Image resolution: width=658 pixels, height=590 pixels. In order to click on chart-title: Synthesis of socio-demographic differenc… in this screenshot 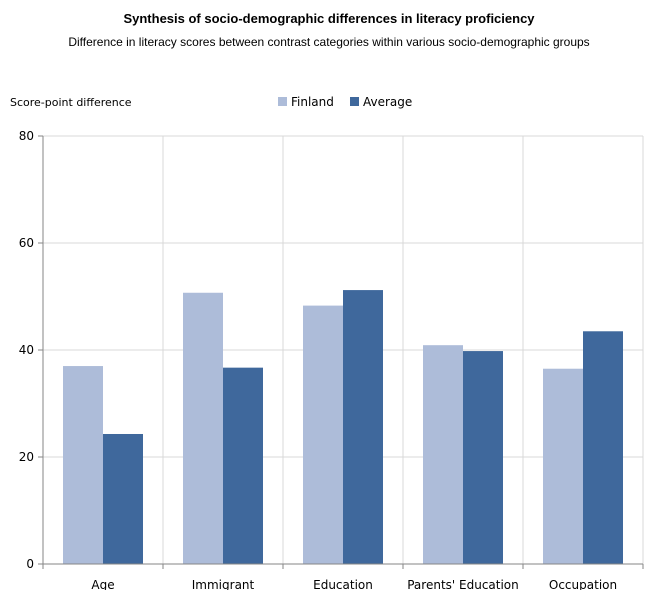, I will do `click(329, 18)`.